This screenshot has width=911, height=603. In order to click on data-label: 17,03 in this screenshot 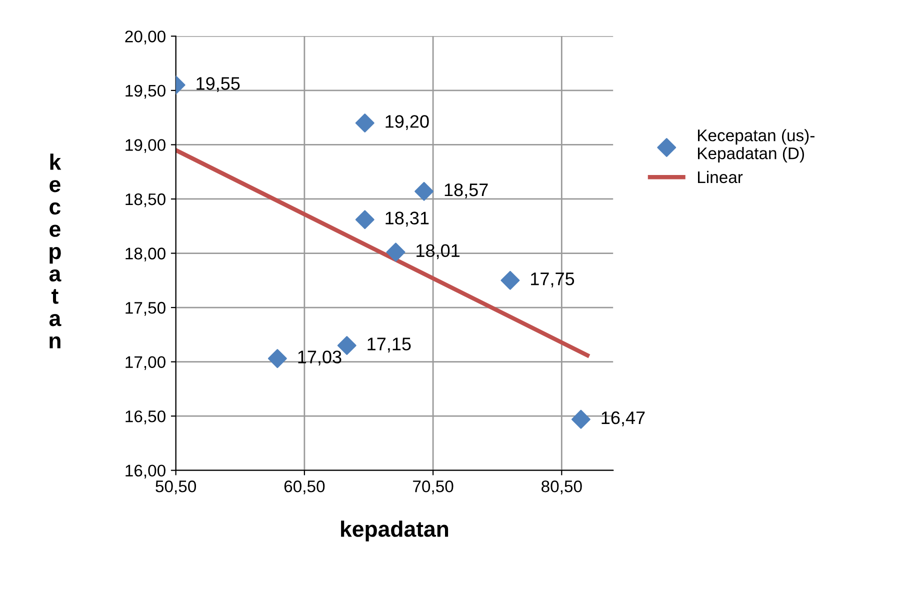, I will do `click(320, 358)`.